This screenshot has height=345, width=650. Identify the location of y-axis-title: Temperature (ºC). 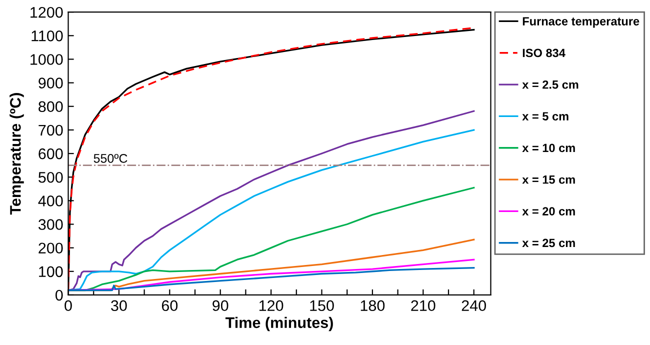
(17, 154).